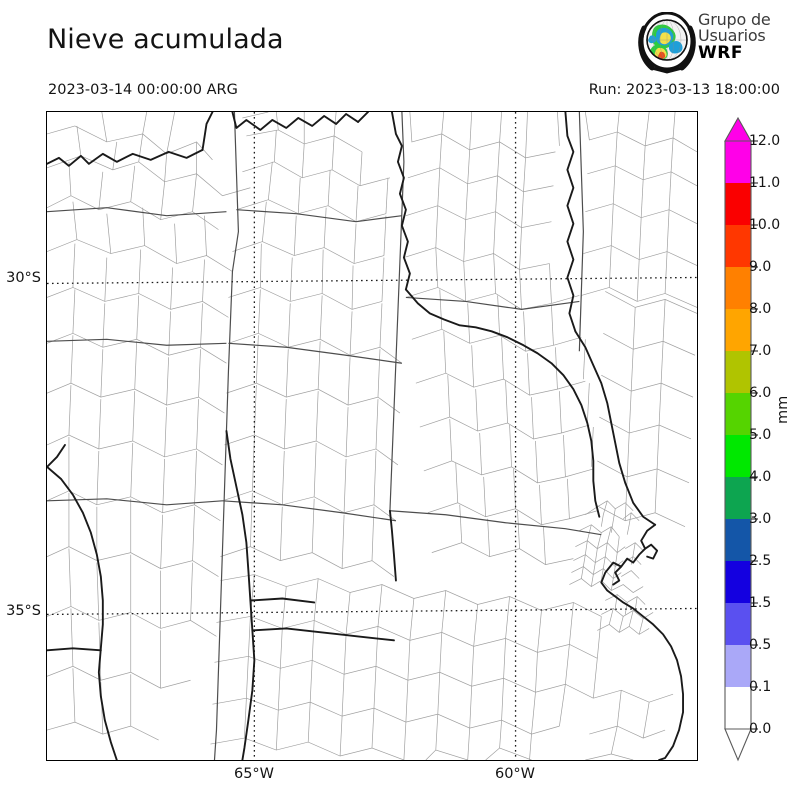  What do you see at coordinates (760, 477) in the screenshot?
I see `colorbar-label-4.0: 4.0` at bounding box center [760, 477].